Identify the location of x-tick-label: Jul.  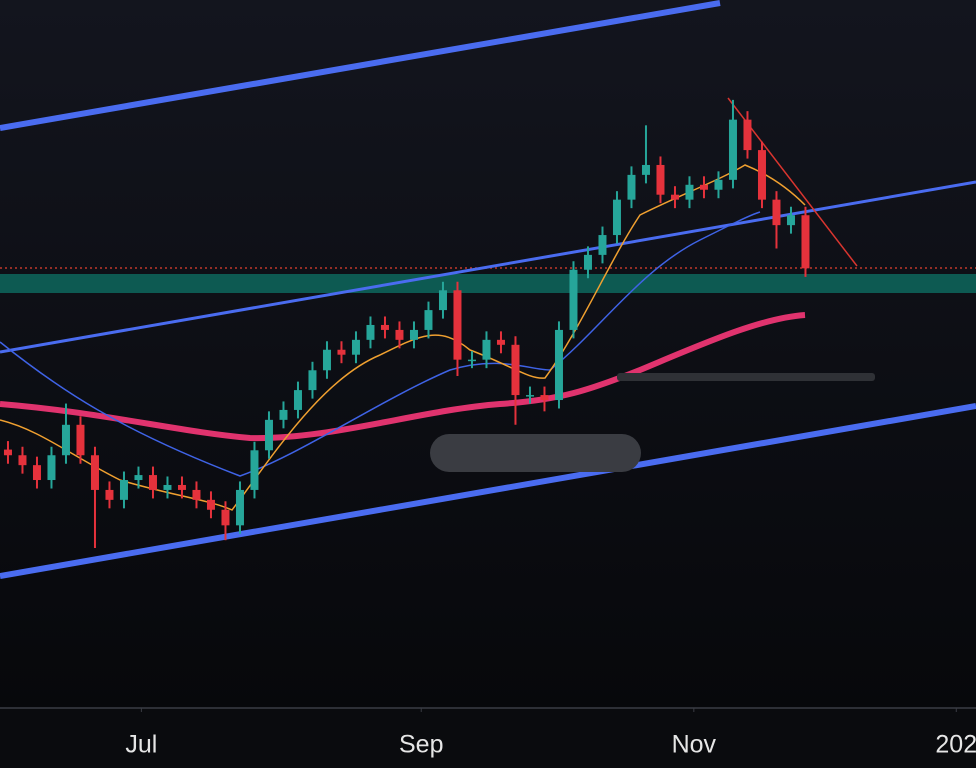
(141, 745).